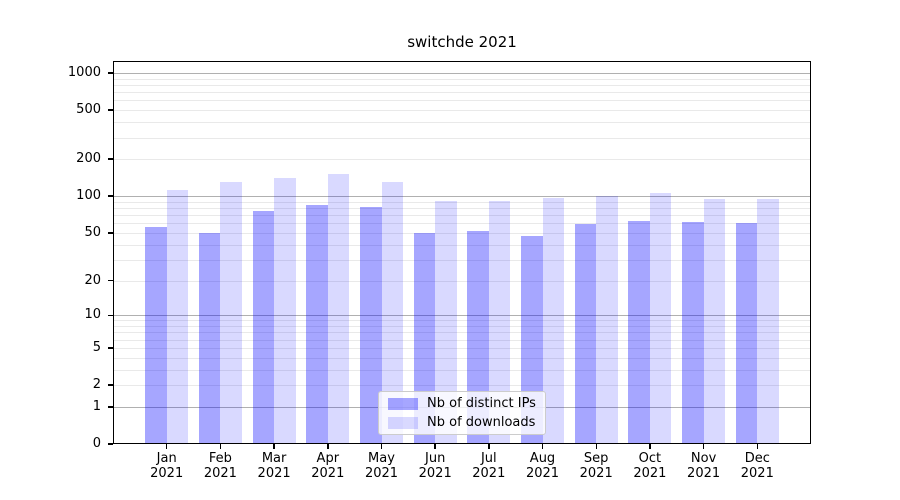  Describe the element at coordinates (92, 280) in the screenshot. I see `y-tick-label: 20` at that location.